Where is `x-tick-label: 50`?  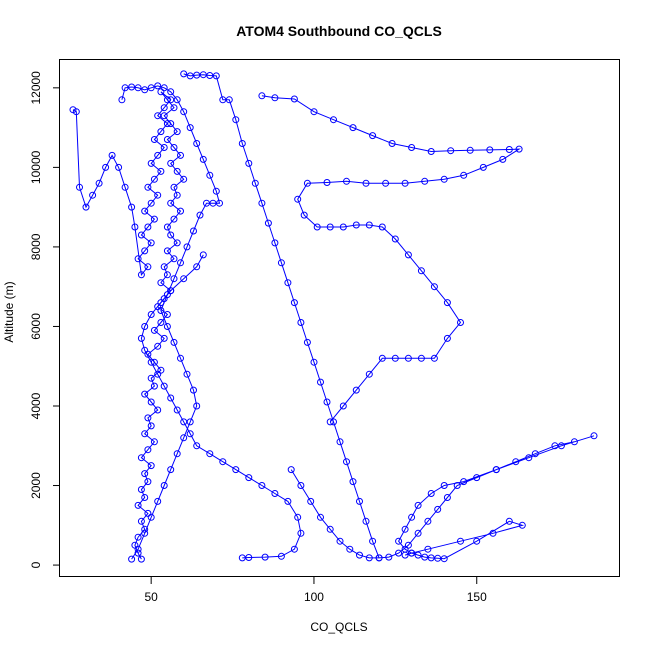
x-tick-label: 50 is located at coordinates (151, 597).